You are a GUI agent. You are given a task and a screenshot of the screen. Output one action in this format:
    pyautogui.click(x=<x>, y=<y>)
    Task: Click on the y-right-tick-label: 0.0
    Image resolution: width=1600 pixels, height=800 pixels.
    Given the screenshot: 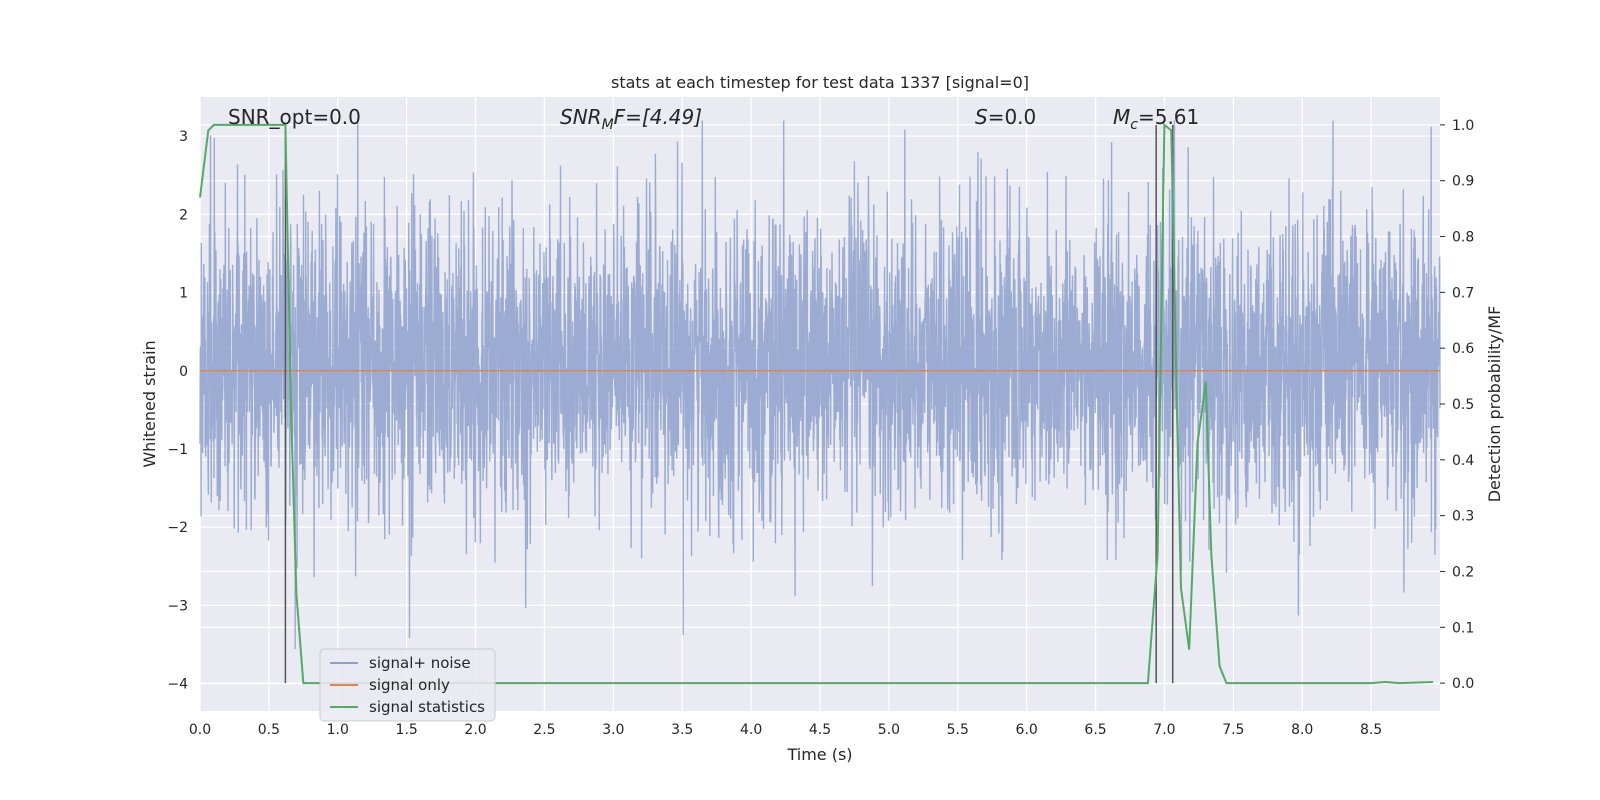 What is the action you would take?
    pyautogui.click(x=1463, y=684)
    